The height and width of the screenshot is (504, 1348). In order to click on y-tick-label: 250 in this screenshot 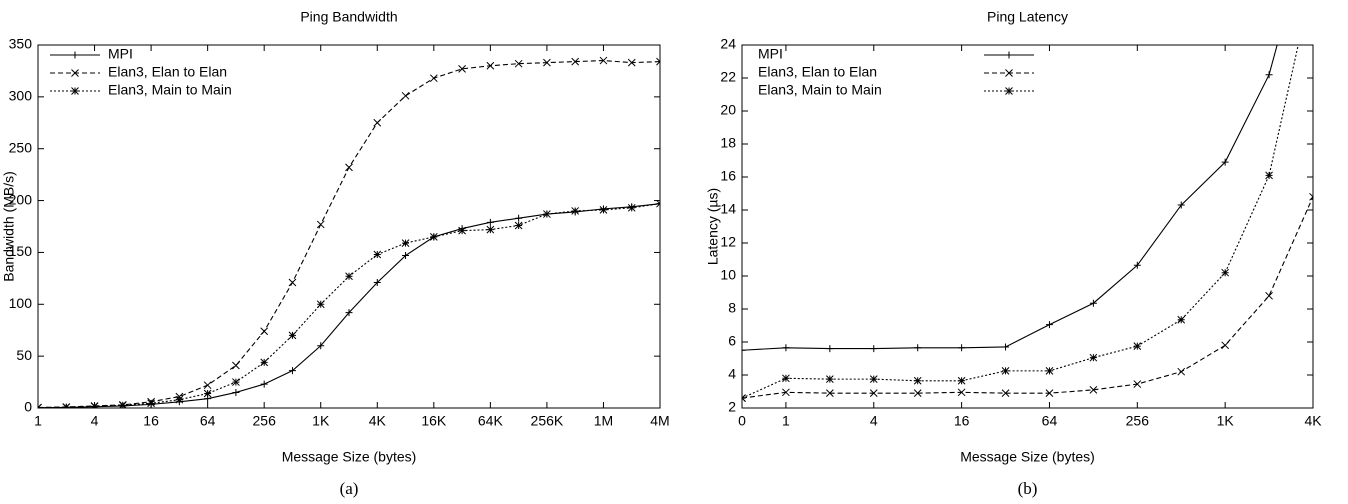, I will do `click(21, 147)`.